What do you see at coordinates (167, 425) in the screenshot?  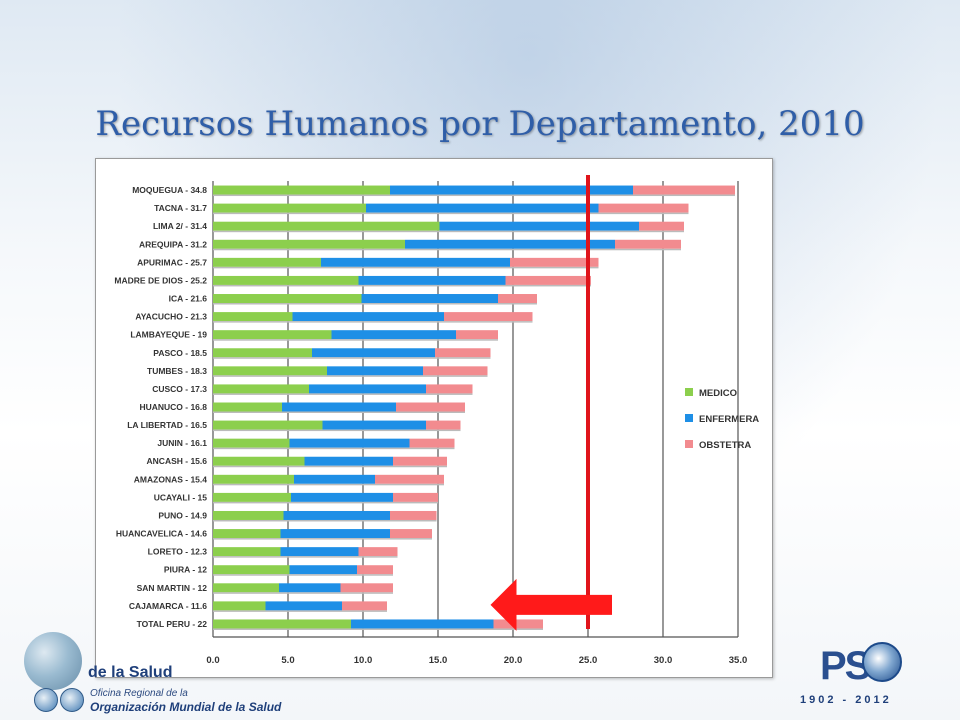 I see `category-label: LA LIBERTAD - 16.5` at bounding box center [167, 425].